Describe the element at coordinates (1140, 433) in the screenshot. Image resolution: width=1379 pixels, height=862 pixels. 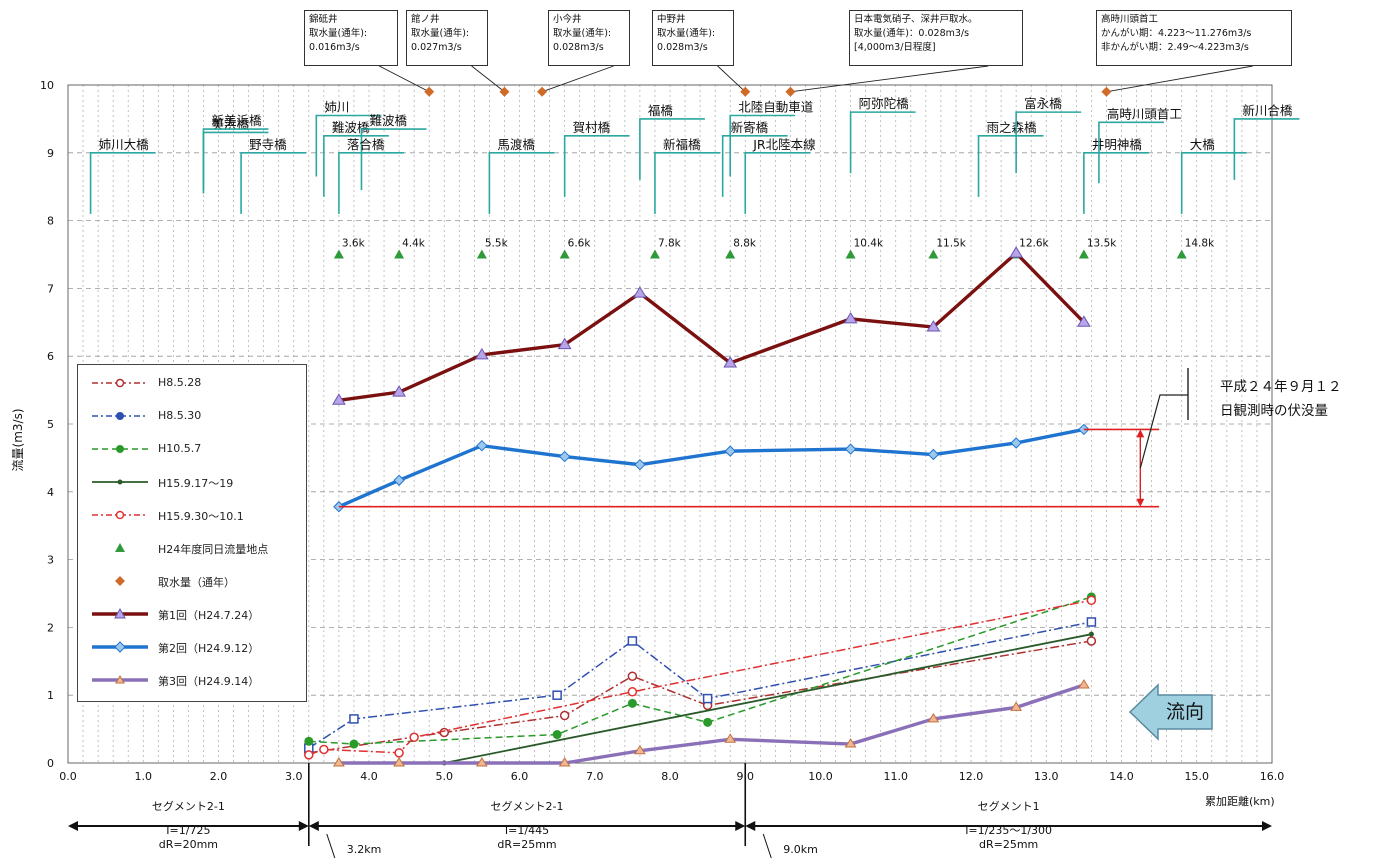
I see `loss-arrow-head` at that location.